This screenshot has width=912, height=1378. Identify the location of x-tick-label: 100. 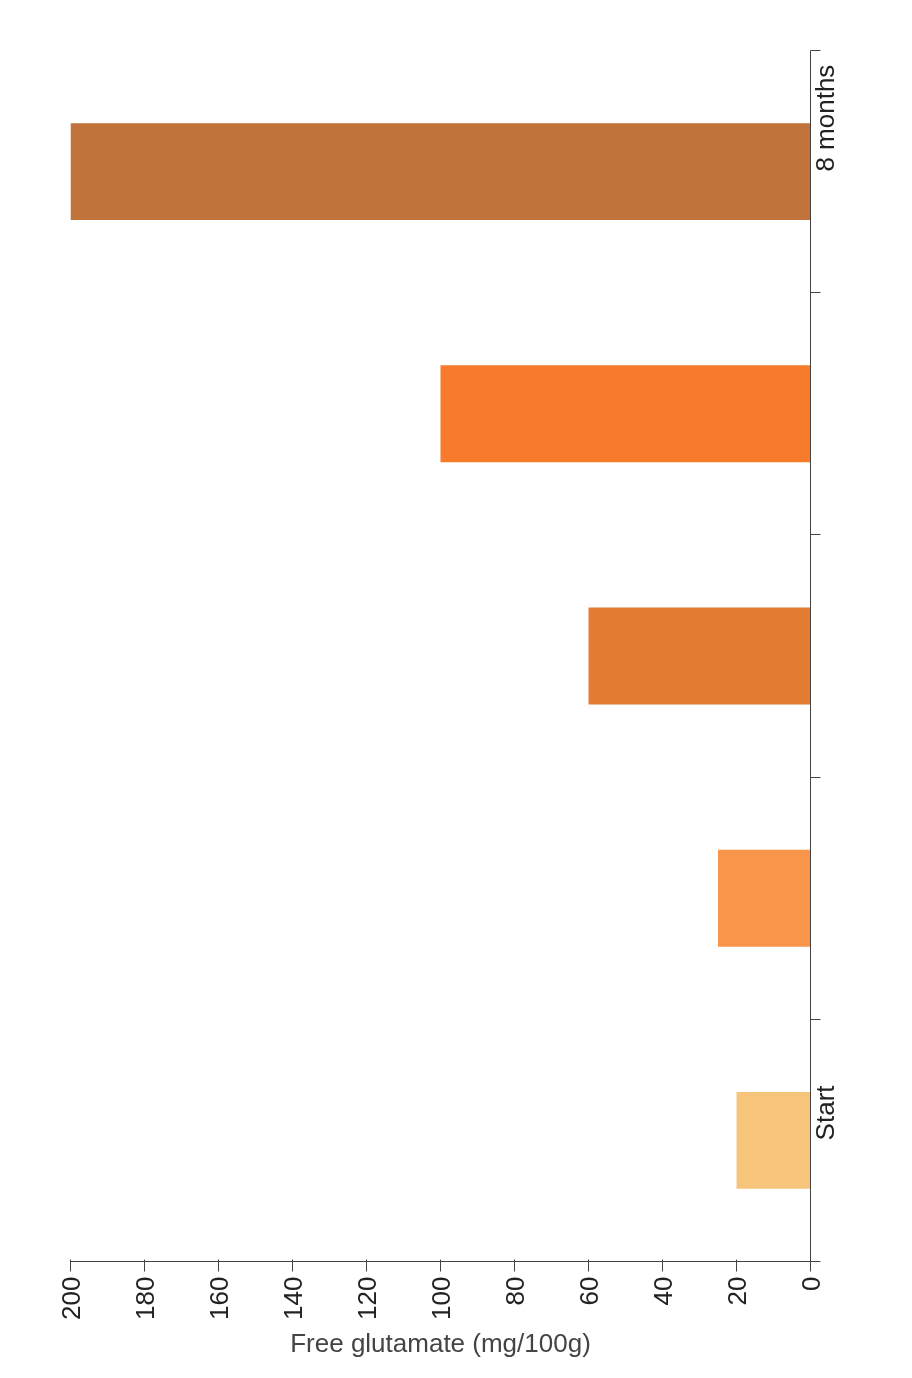
(440, 1298).